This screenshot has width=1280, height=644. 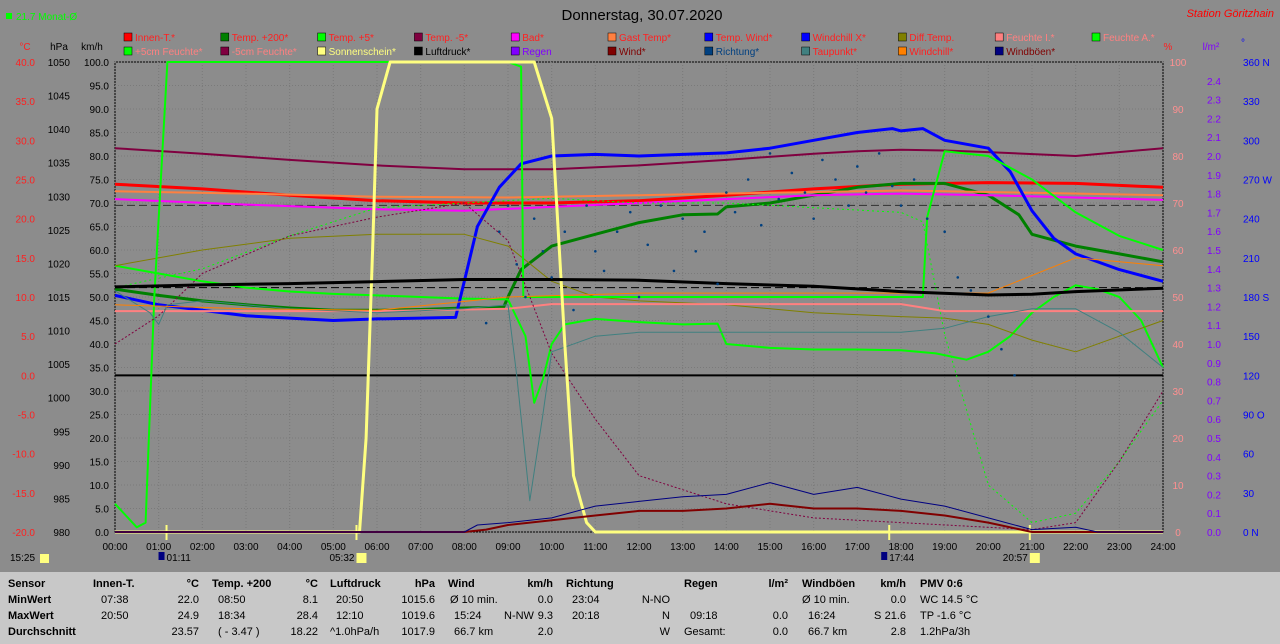 I want to click on tick-label-percent: 30, so click(x=1178, y=392).